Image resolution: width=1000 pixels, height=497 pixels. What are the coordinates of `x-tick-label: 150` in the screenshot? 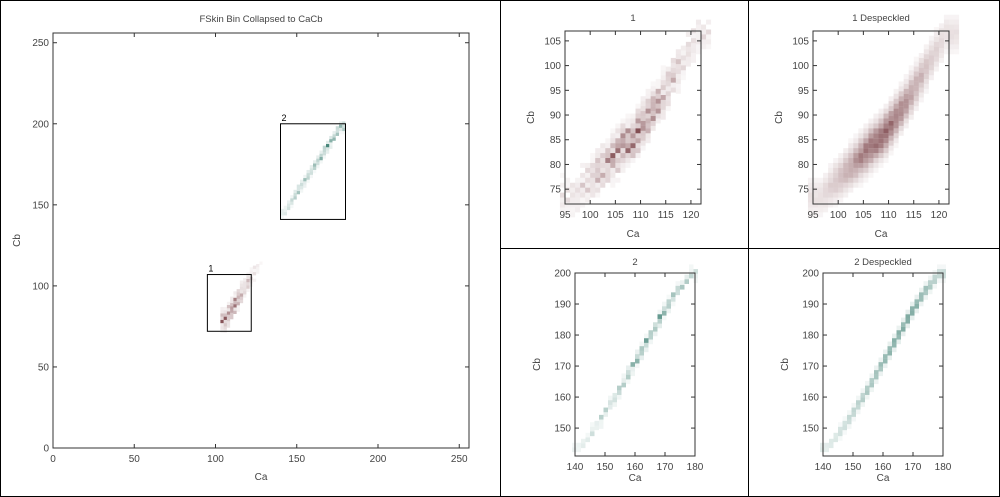 It's located at (296, 459).